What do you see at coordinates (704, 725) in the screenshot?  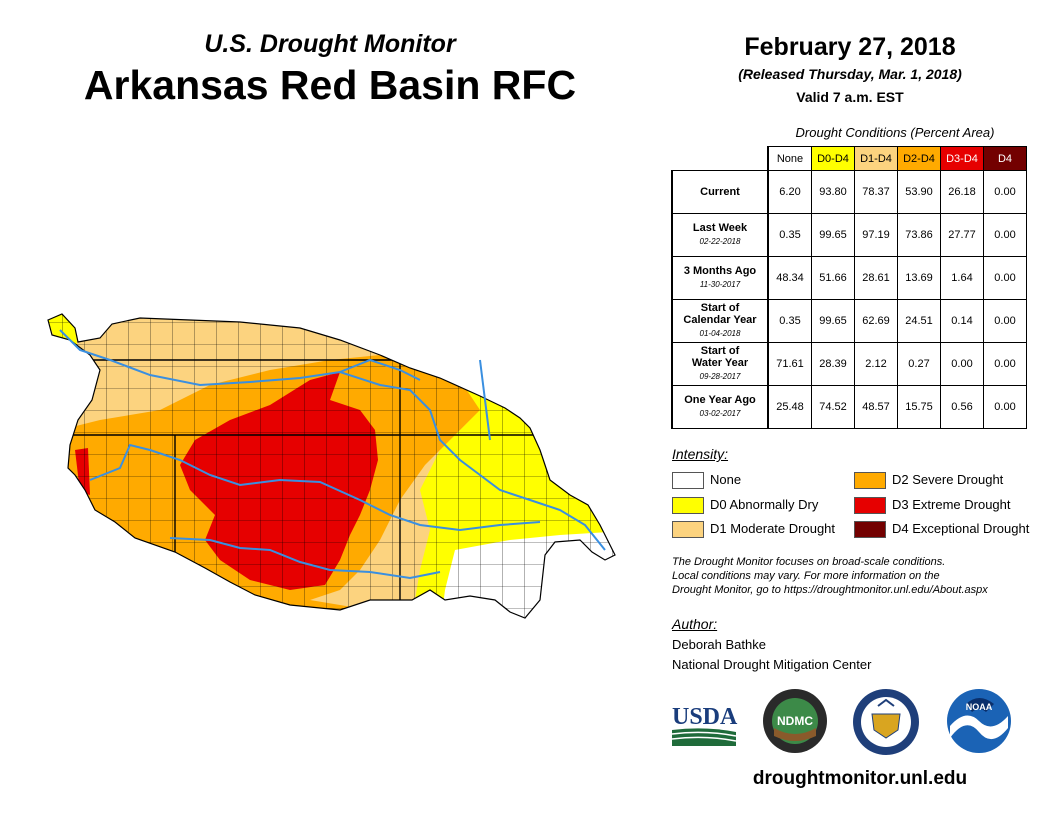 I see `usda-logo: USDA` at bounding box center [704, 725].